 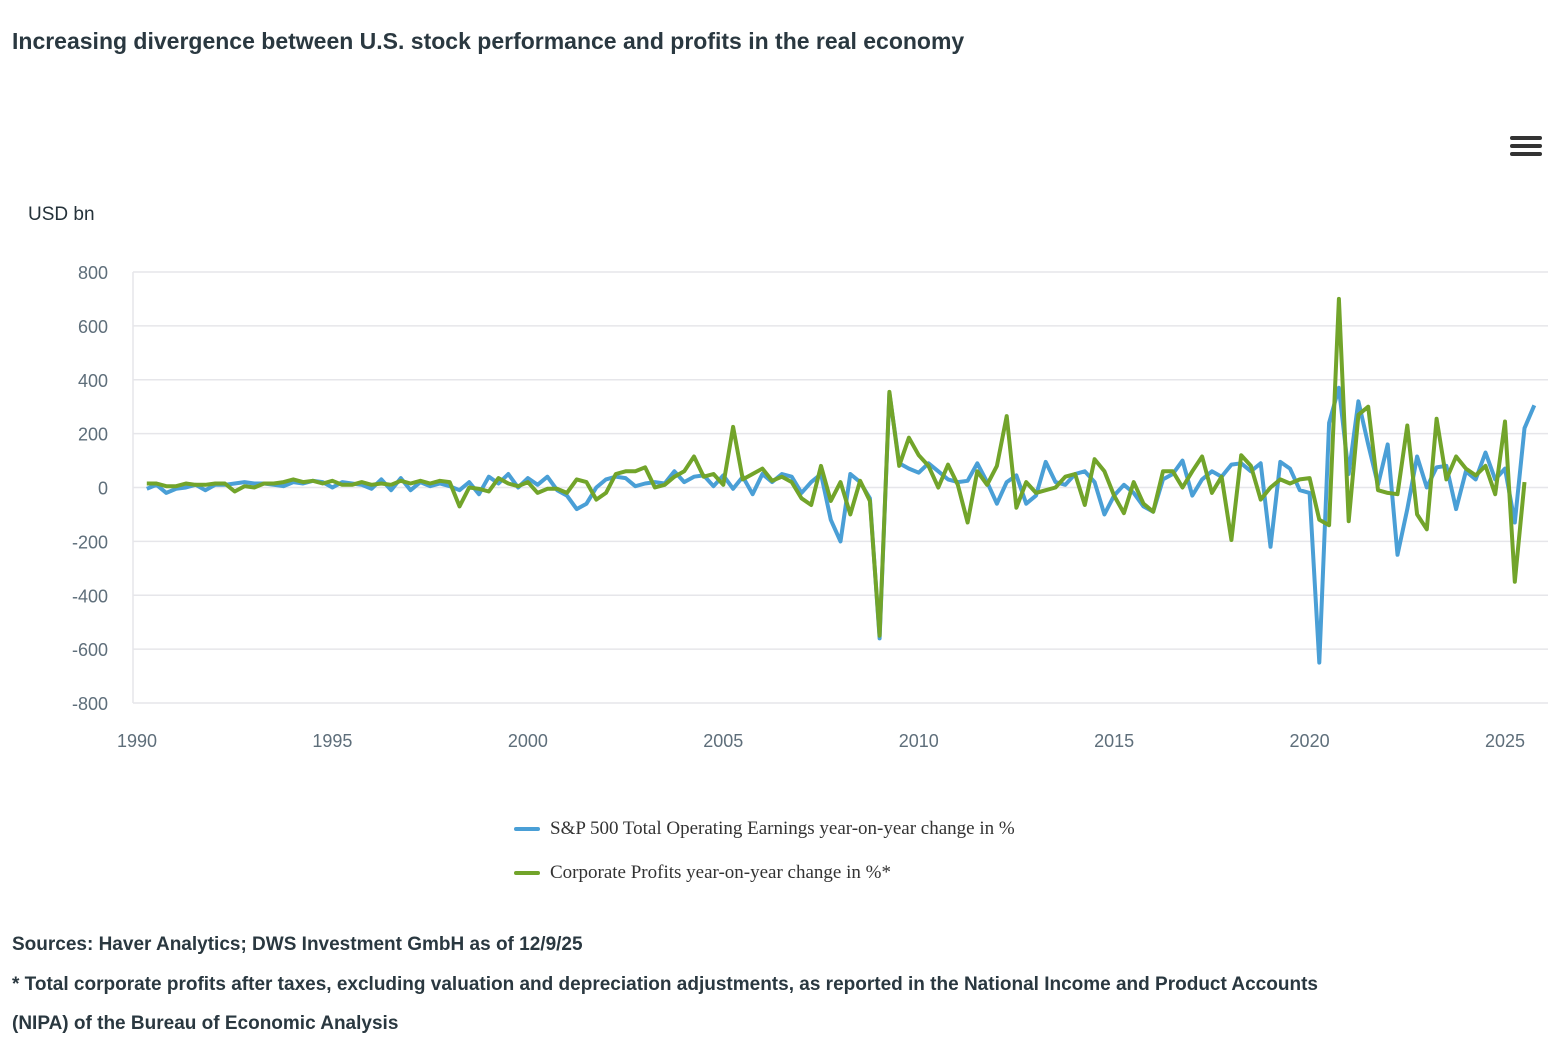 I want to click on hamburger-menu-icon, so click(x=1526, y=148).